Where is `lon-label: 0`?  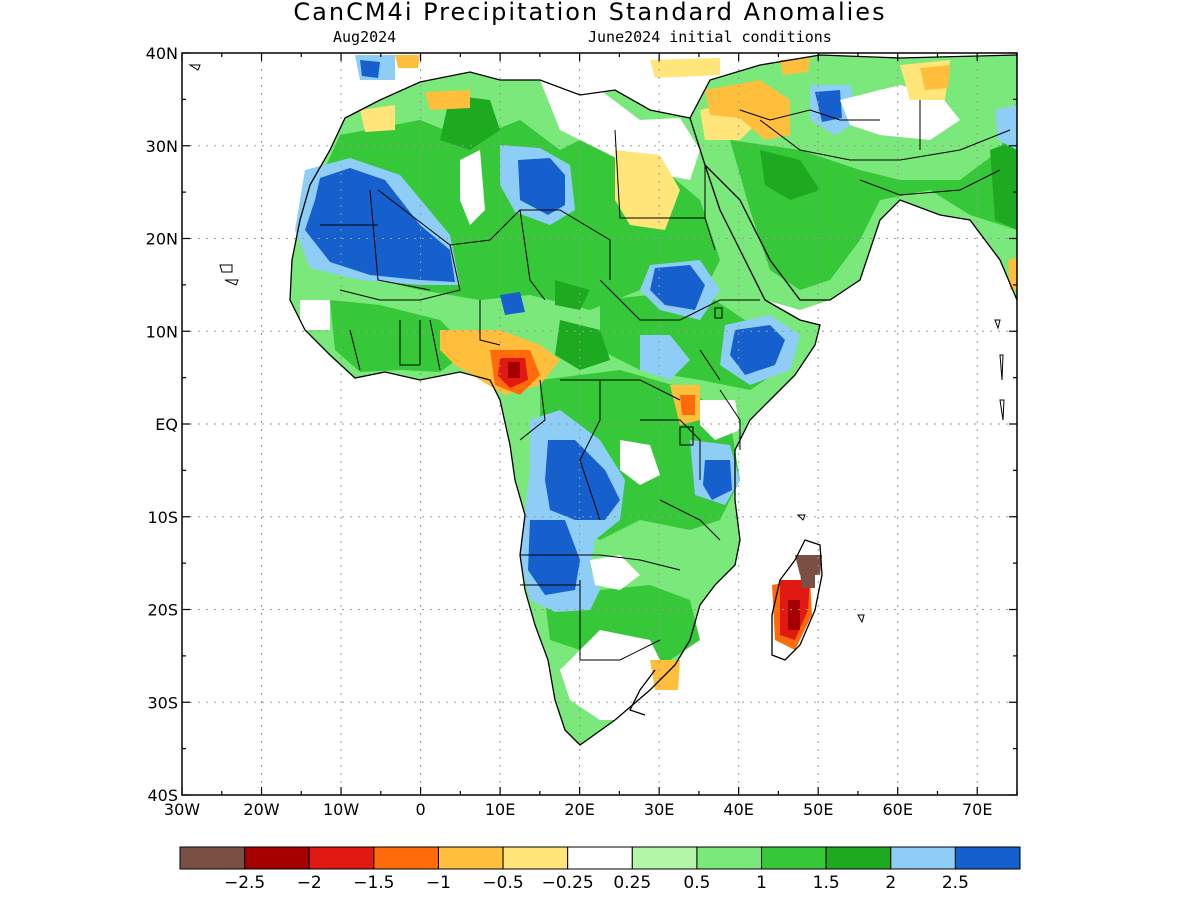
lon-label: 0 is located at coordinates (420, 809).